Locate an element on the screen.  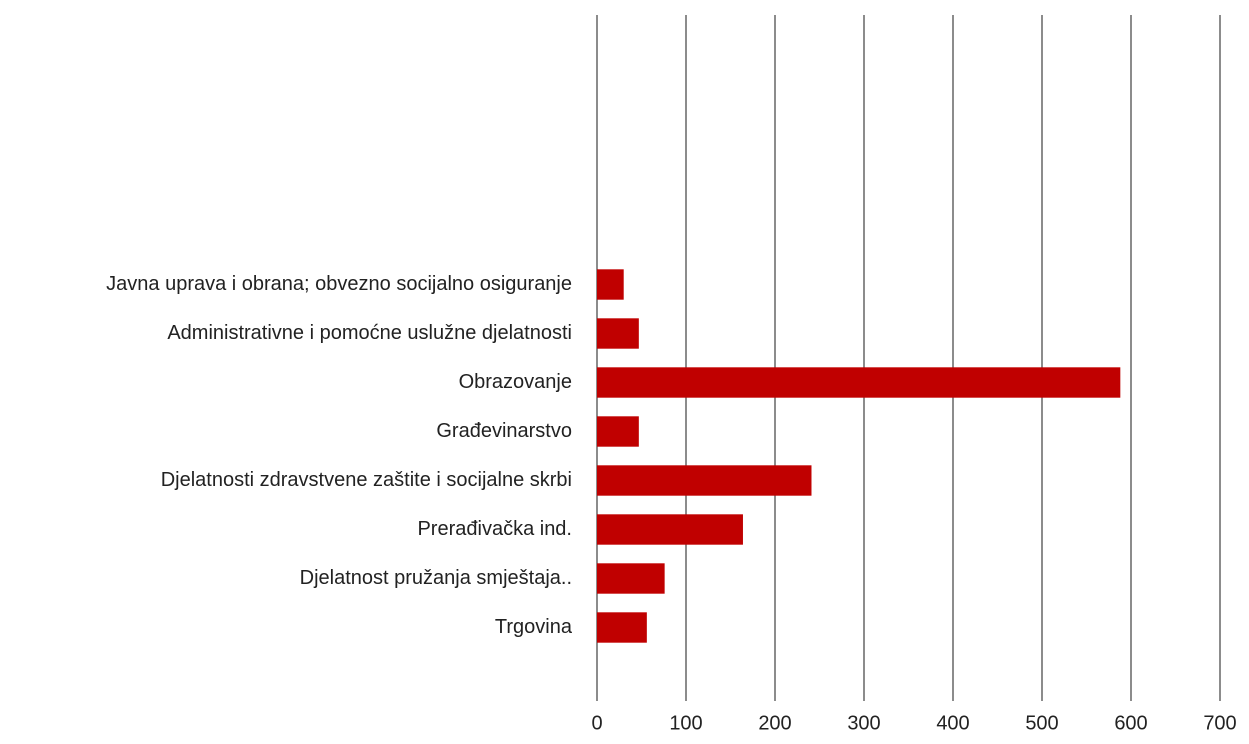
y-tick-label: Građevinarstvo is located at coordinates (504, 431).